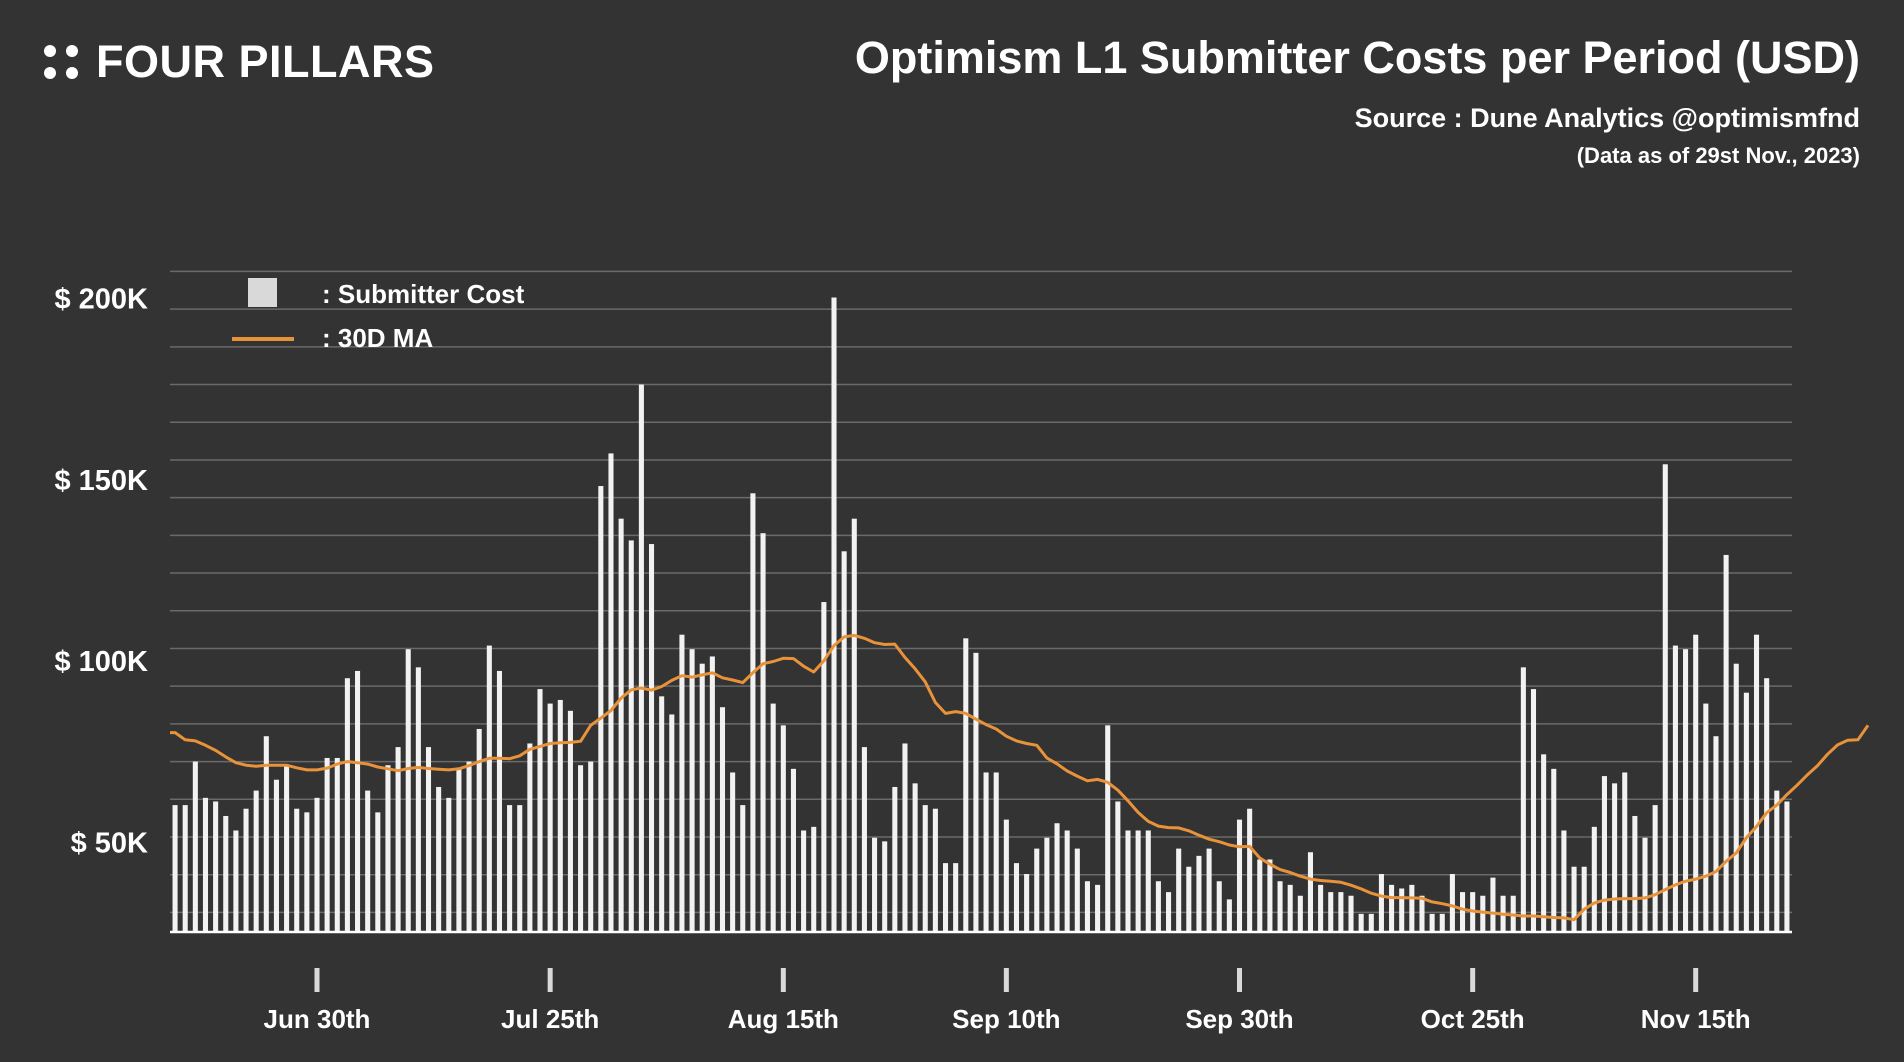 This screenshot has height=1062, width=1904. I want to click on x-tick-label: Jul 25th, so click(550, 1019).